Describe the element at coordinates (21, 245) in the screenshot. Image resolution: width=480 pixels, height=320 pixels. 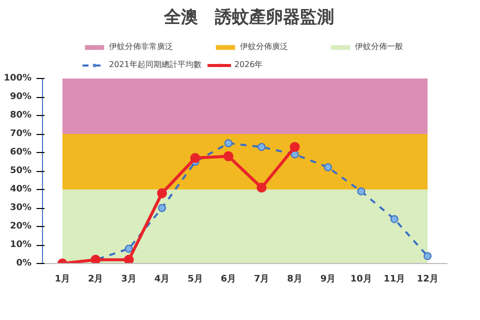
I see `y-tick-label: 10%` at that location.